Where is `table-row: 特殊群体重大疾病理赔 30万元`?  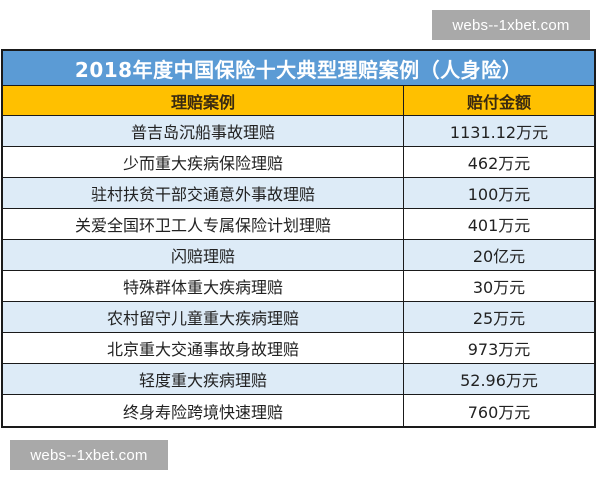
table-row: 特殊群体重大疾病理赔 30万元 is located at coordinates (298, 286).